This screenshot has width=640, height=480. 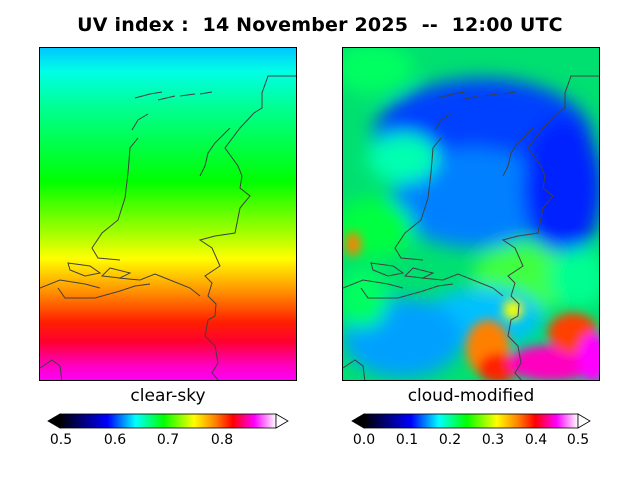 I want to click on tick-clear-sky-1: 0.6, so click(x=115, y=440).